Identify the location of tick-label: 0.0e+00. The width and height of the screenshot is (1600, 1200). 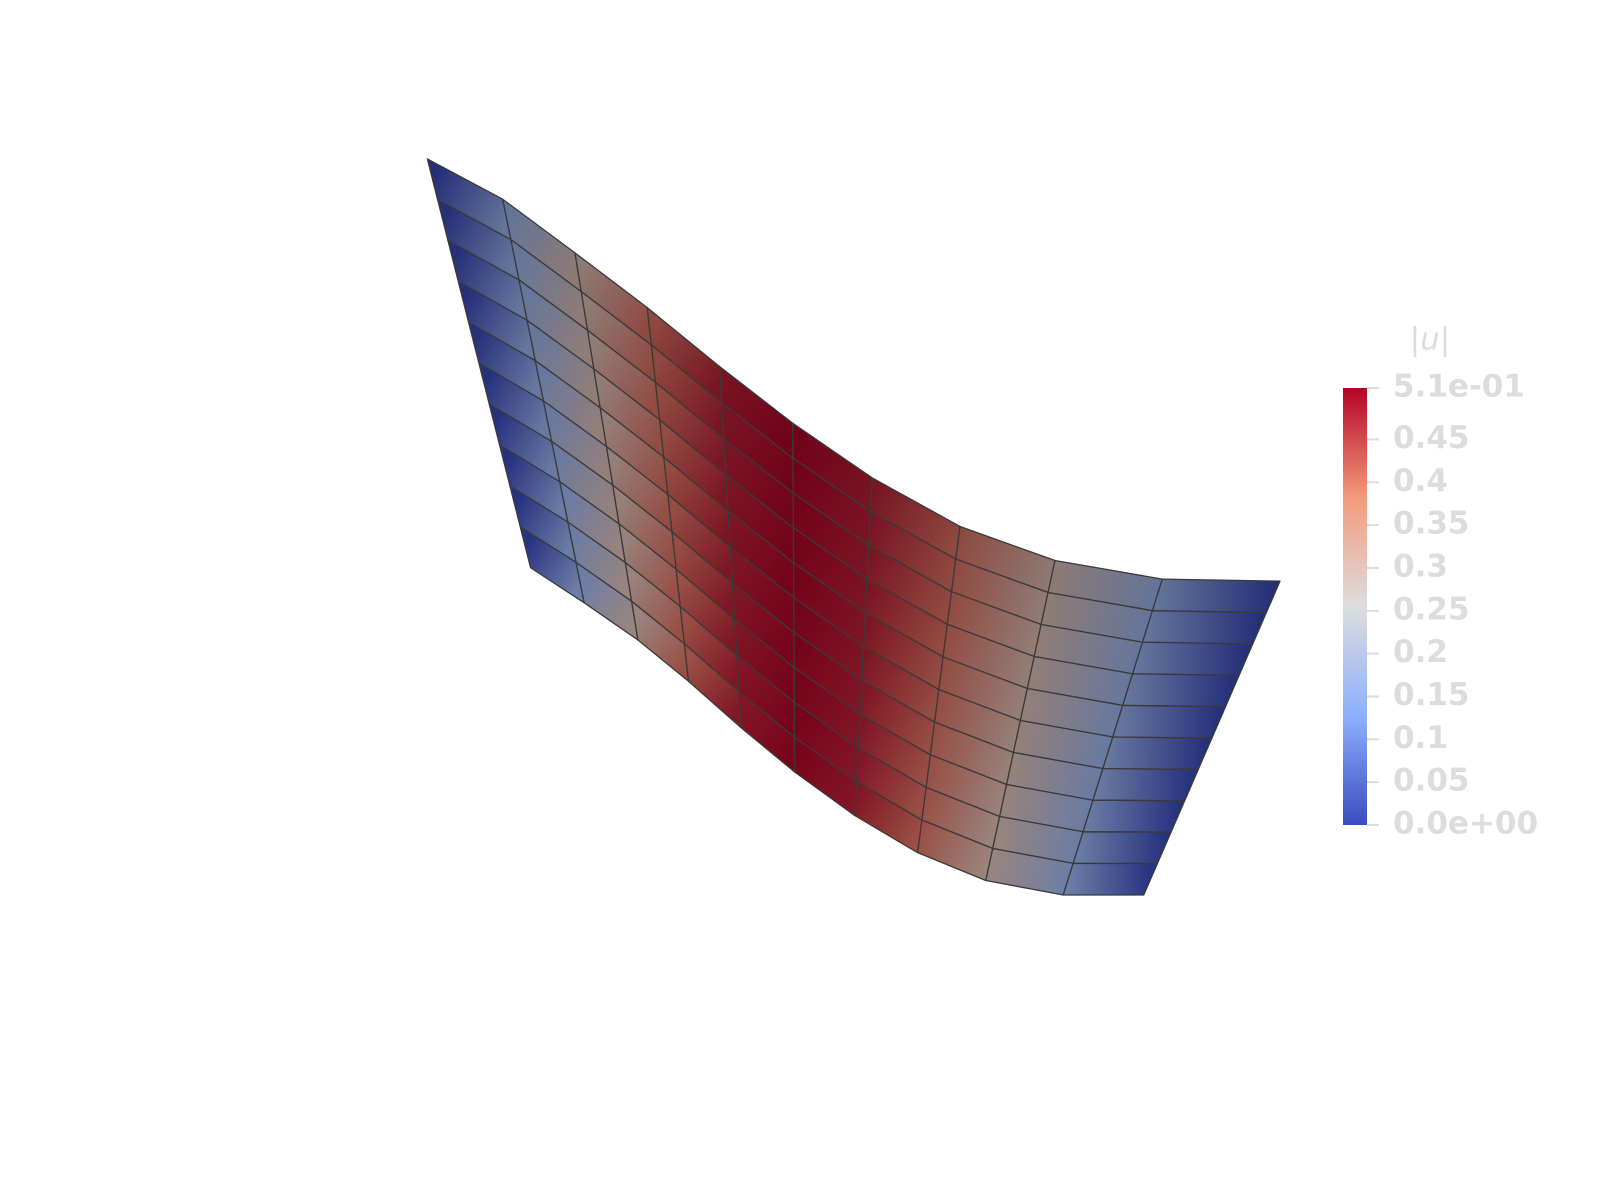
(1465, 824).